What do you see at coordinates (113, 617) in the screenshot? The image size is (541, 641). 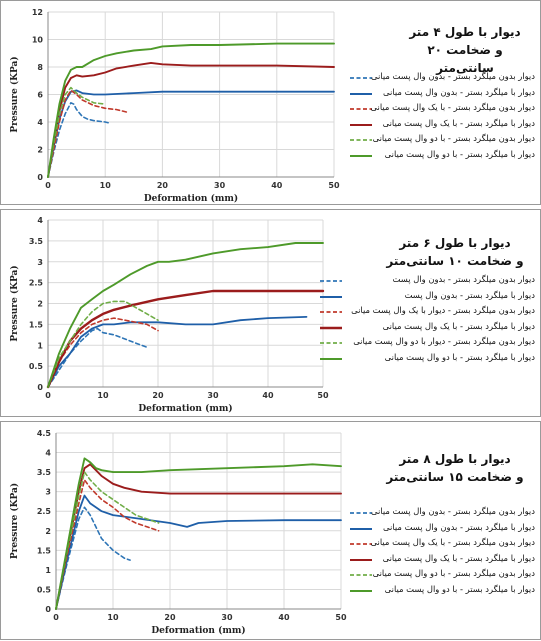 I see `chart-3-xtick-label: 10` at bounding box center [113, 617].